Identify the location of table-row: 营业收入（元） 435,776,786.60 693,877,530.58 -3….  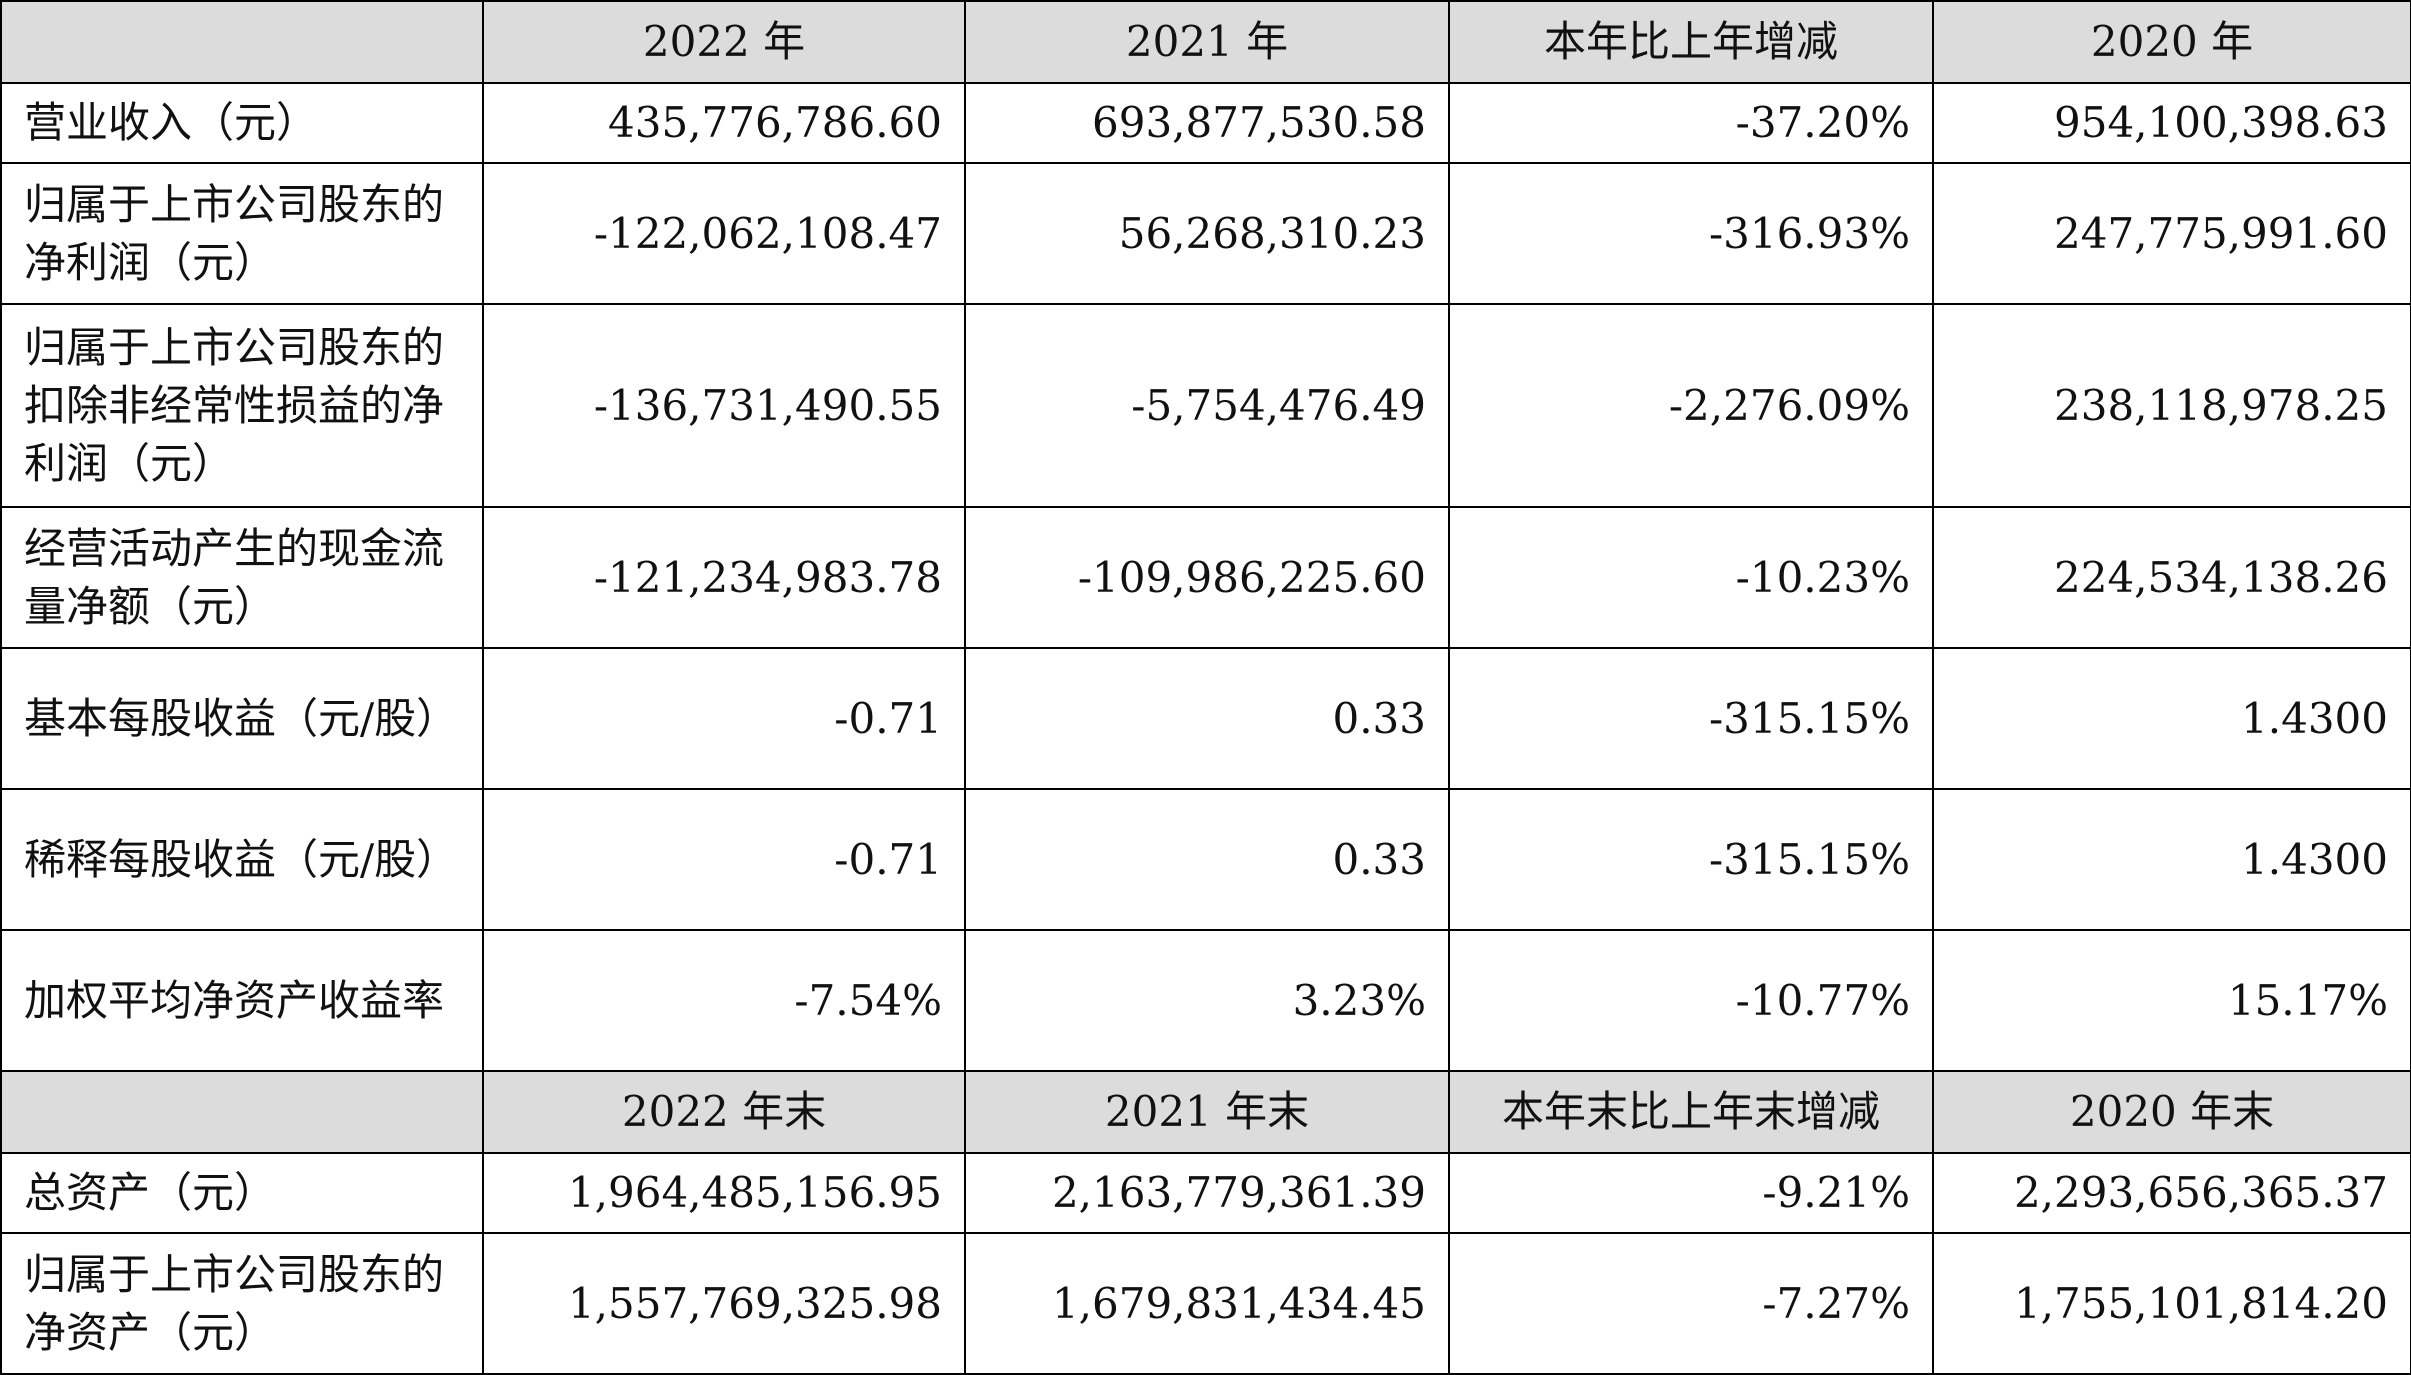
(1205, 123).